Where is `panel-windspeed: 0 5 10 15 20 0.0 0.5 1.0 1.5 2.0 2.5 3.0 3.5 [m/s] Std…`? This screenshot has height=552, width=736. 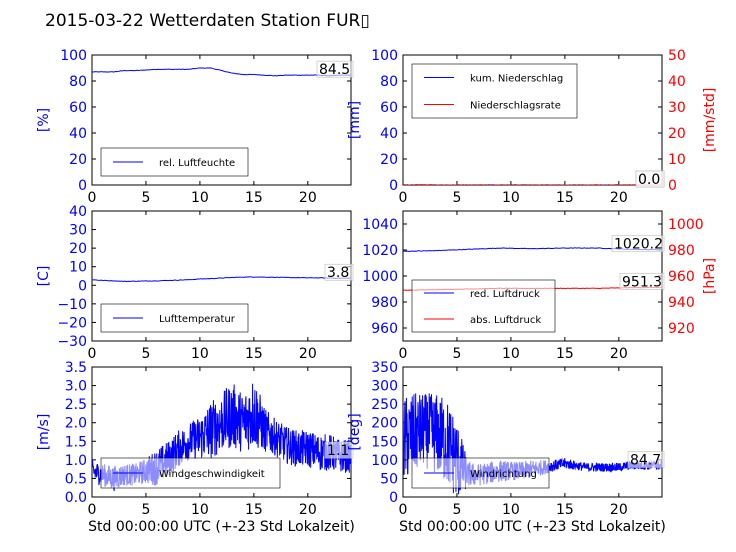
panel-windspeed: 0 5 10 15 20 0.0 0.5 1.0 1.5 2.0 2.5 3.0 3.5 [m/s] Std… is located at coordinates (195, 447).